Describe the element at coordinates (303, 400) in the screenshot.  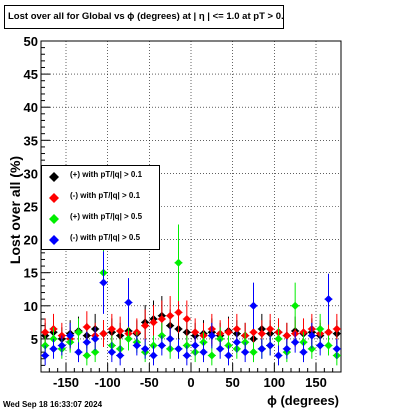
I see `x-axis-label: ϕ (degrees)` at that location.